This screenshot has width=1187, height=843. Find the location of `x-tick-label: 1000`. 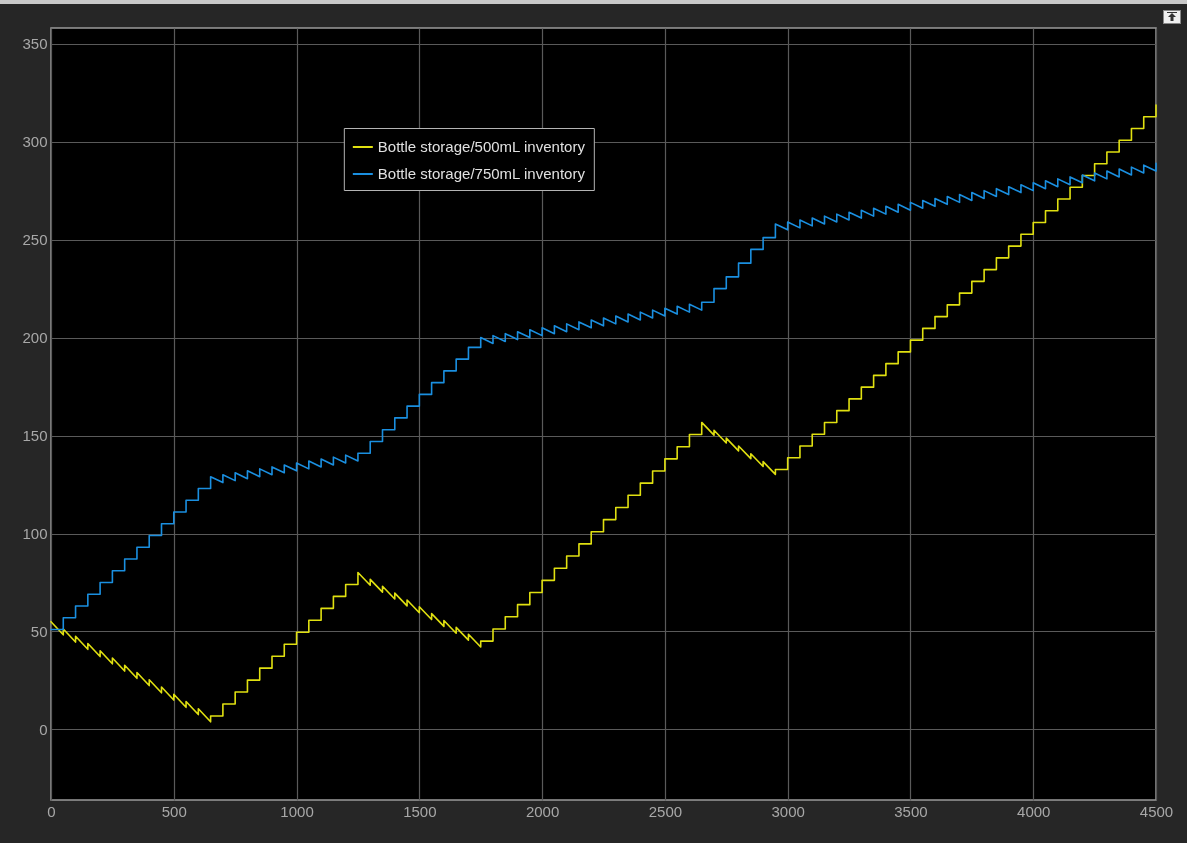

x-tick-label: 1000 is located at coordinates (297, 811).